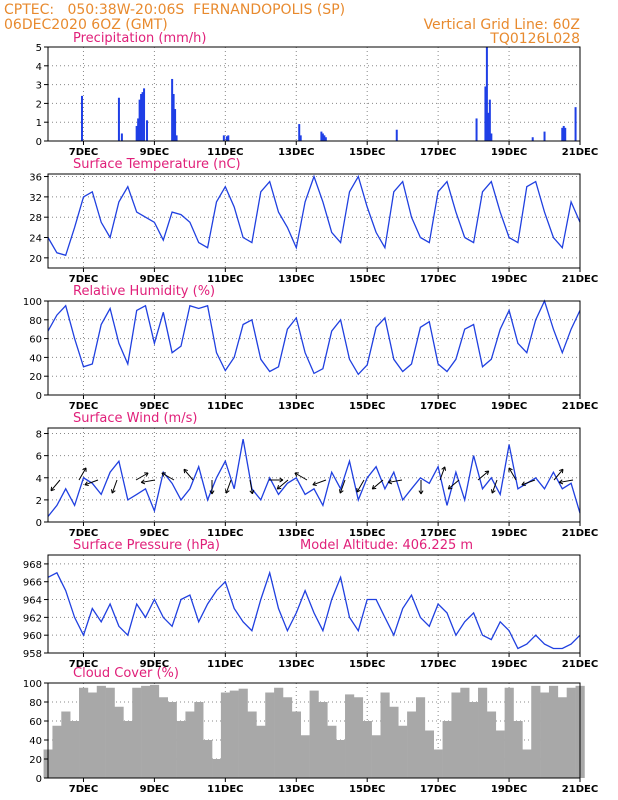 This screenshot has width=618, height=800. What do you see at coordinates (39, 142) in the screenshot?
I see `y-tick-label: 0` at bounding box center [39, 142].